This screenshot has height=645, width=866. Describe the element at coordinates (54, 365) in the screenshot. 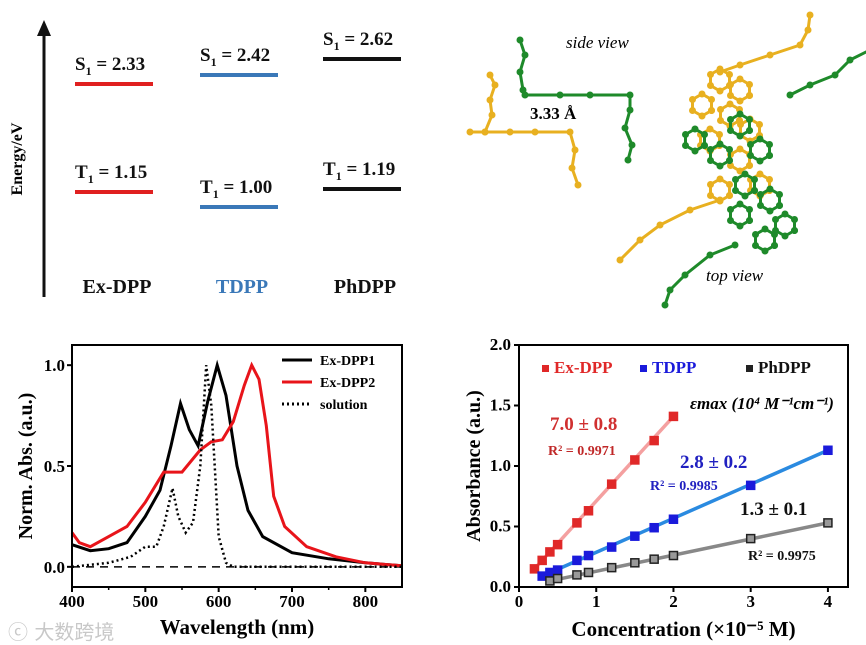

I see `y-tick-label: 1.0` at that location.